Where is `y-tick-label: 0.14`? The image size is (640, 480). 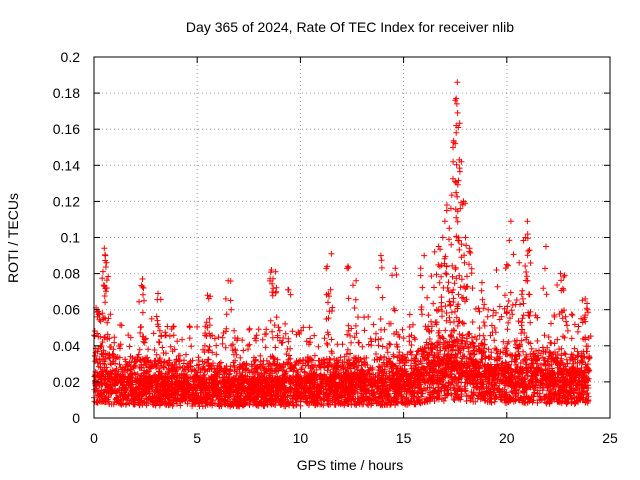
y-tick-label: 0.14 is located at coordinates (66, 165).